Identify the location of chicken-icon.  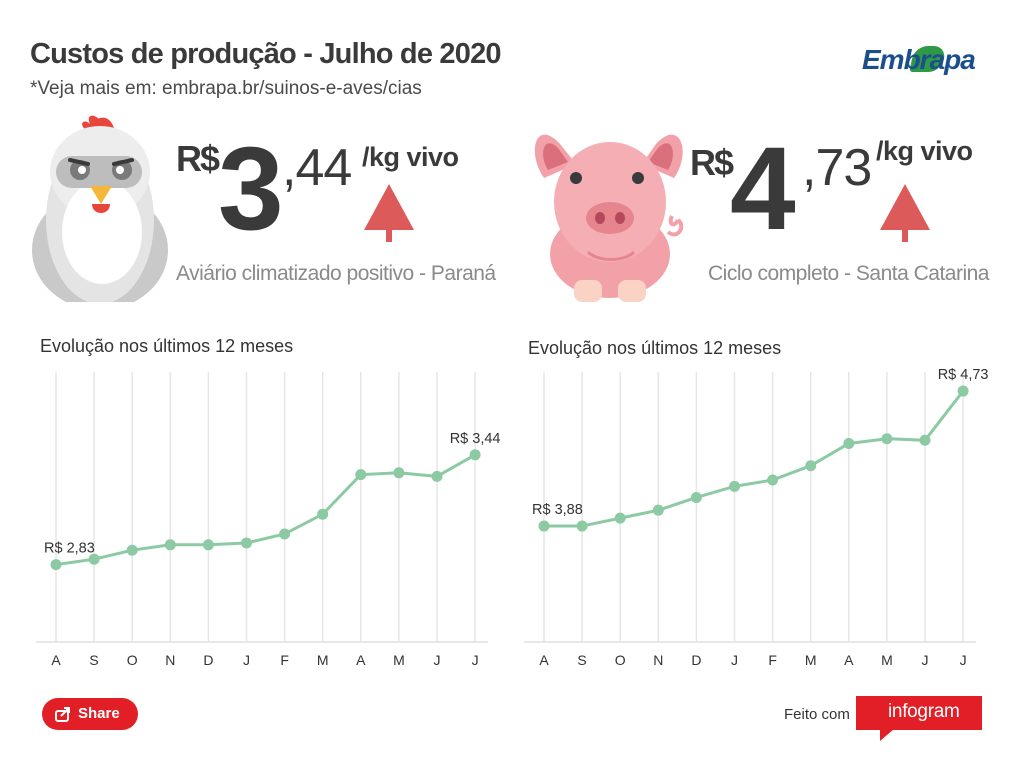
(100, 208).